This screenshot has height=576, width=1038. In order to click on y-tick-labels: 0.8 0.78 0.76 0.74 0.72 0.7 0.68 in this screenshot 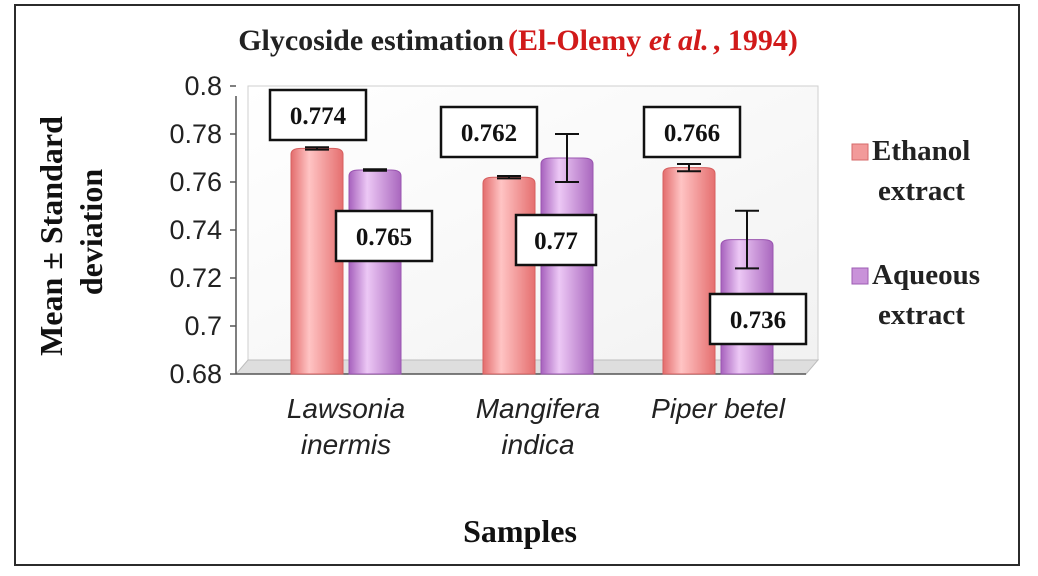, I will do `click(202, 230)`.